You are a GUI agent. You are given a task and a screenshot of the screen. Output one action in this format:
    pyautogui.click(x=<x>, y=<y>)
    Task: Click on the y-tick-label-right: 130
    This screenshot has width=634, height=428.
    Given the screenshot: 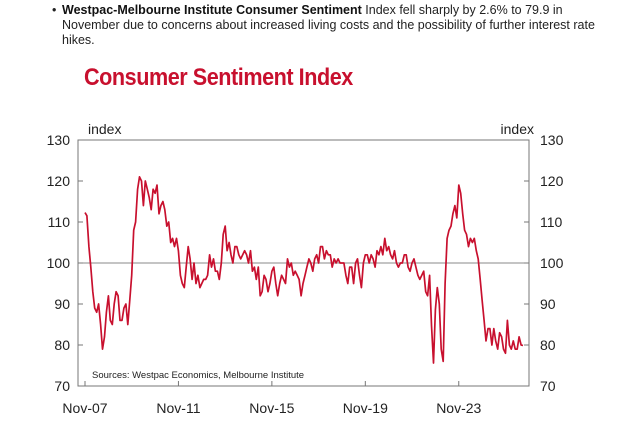 What is the action you would take?
    pyautogui.click(x=552, y=140)
    